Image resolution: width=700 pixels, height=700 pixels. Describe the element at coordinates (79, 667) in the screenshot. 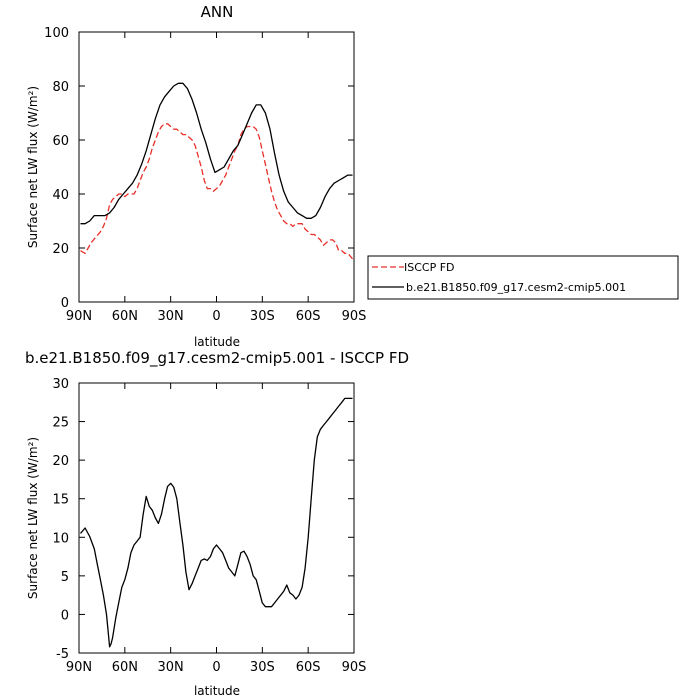

I see `bottom-xtick-label: 90N` at that location.